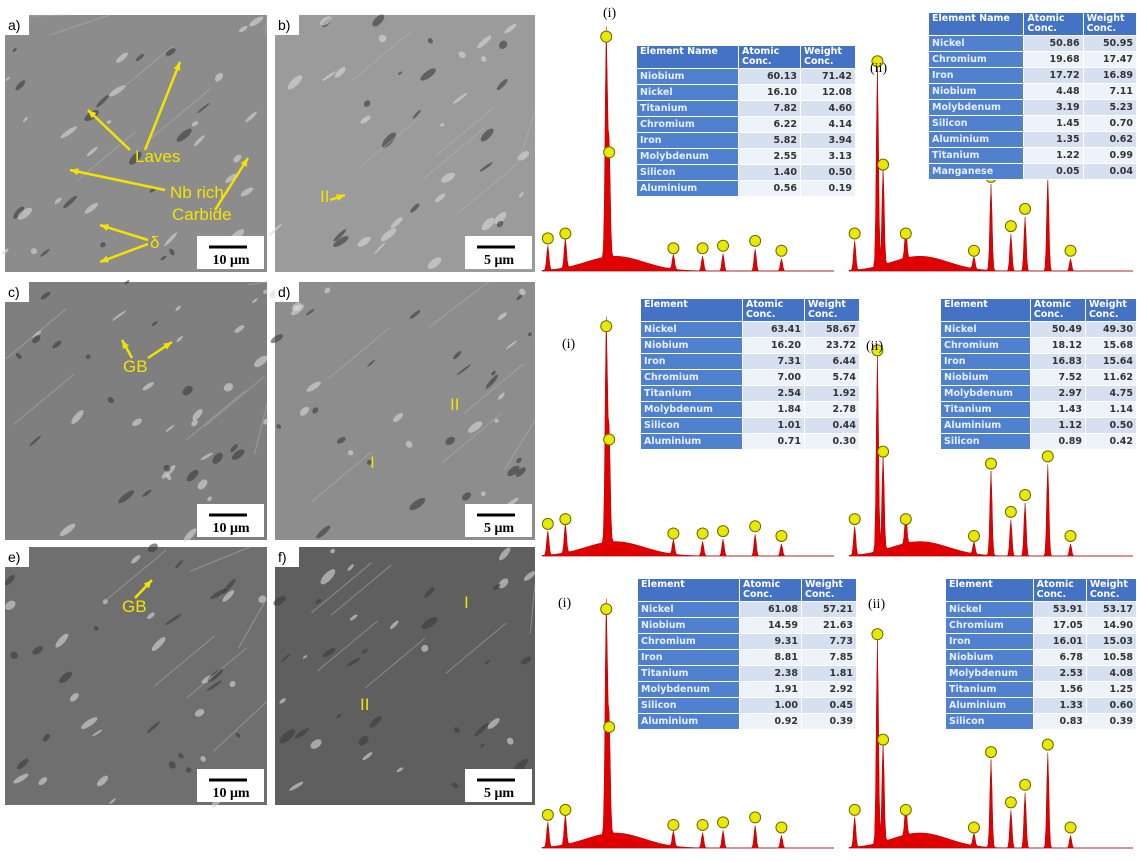 The width and height of the screenshot is (1137, 862). What do you see at coordinates (828, 108) in the screenshot?
I see `concentration: 4.60` at bounding box center [828, 108].